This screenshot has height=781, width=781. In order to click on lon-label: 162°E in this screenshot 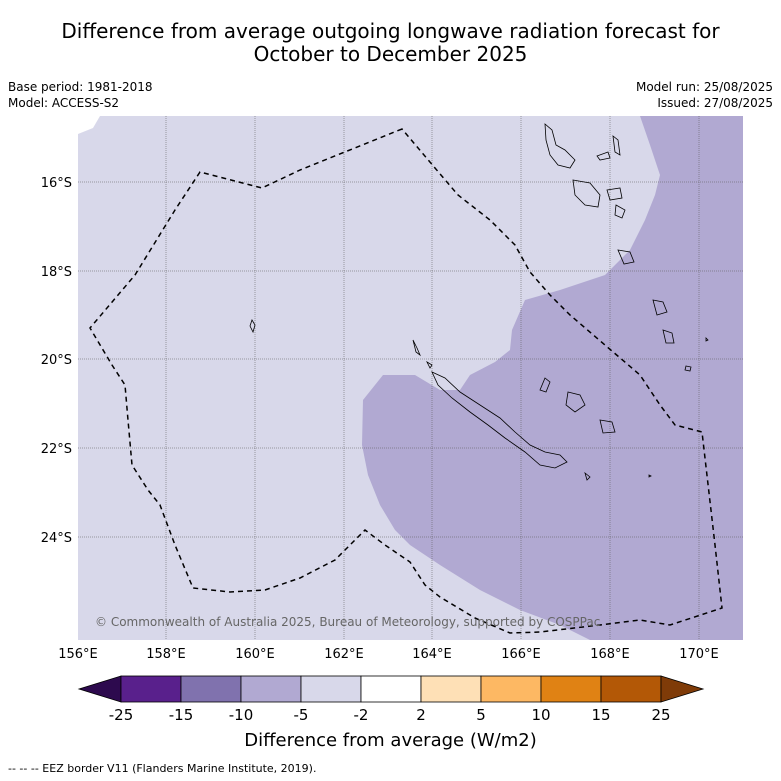, I will do `click(344, 654)`.